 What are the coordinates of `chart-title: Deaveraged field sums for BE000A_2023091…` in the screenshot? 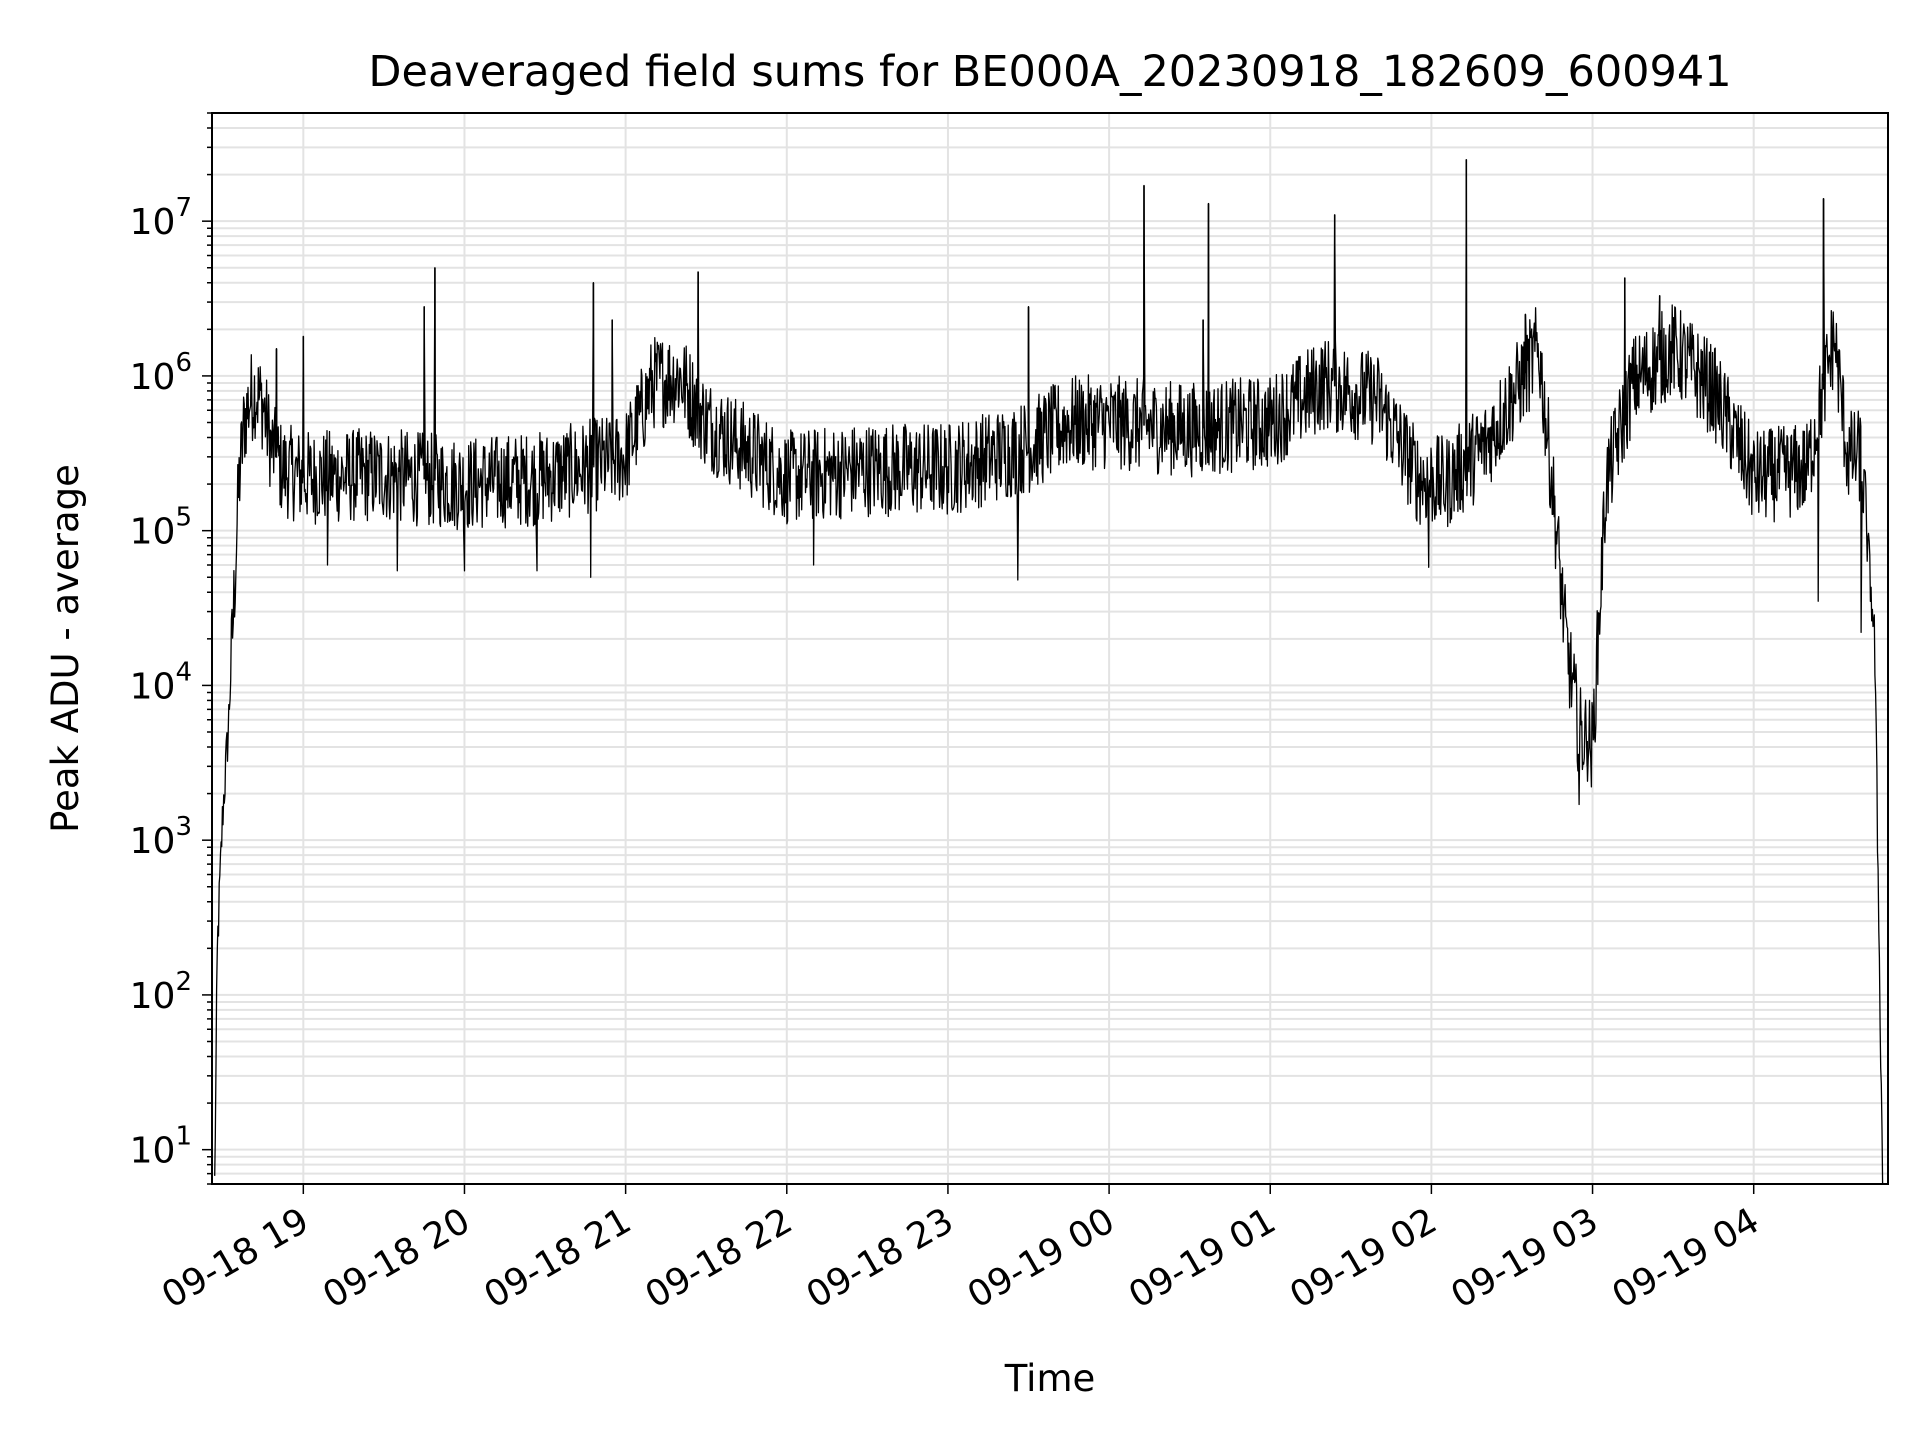 It's located at (1049, 72).